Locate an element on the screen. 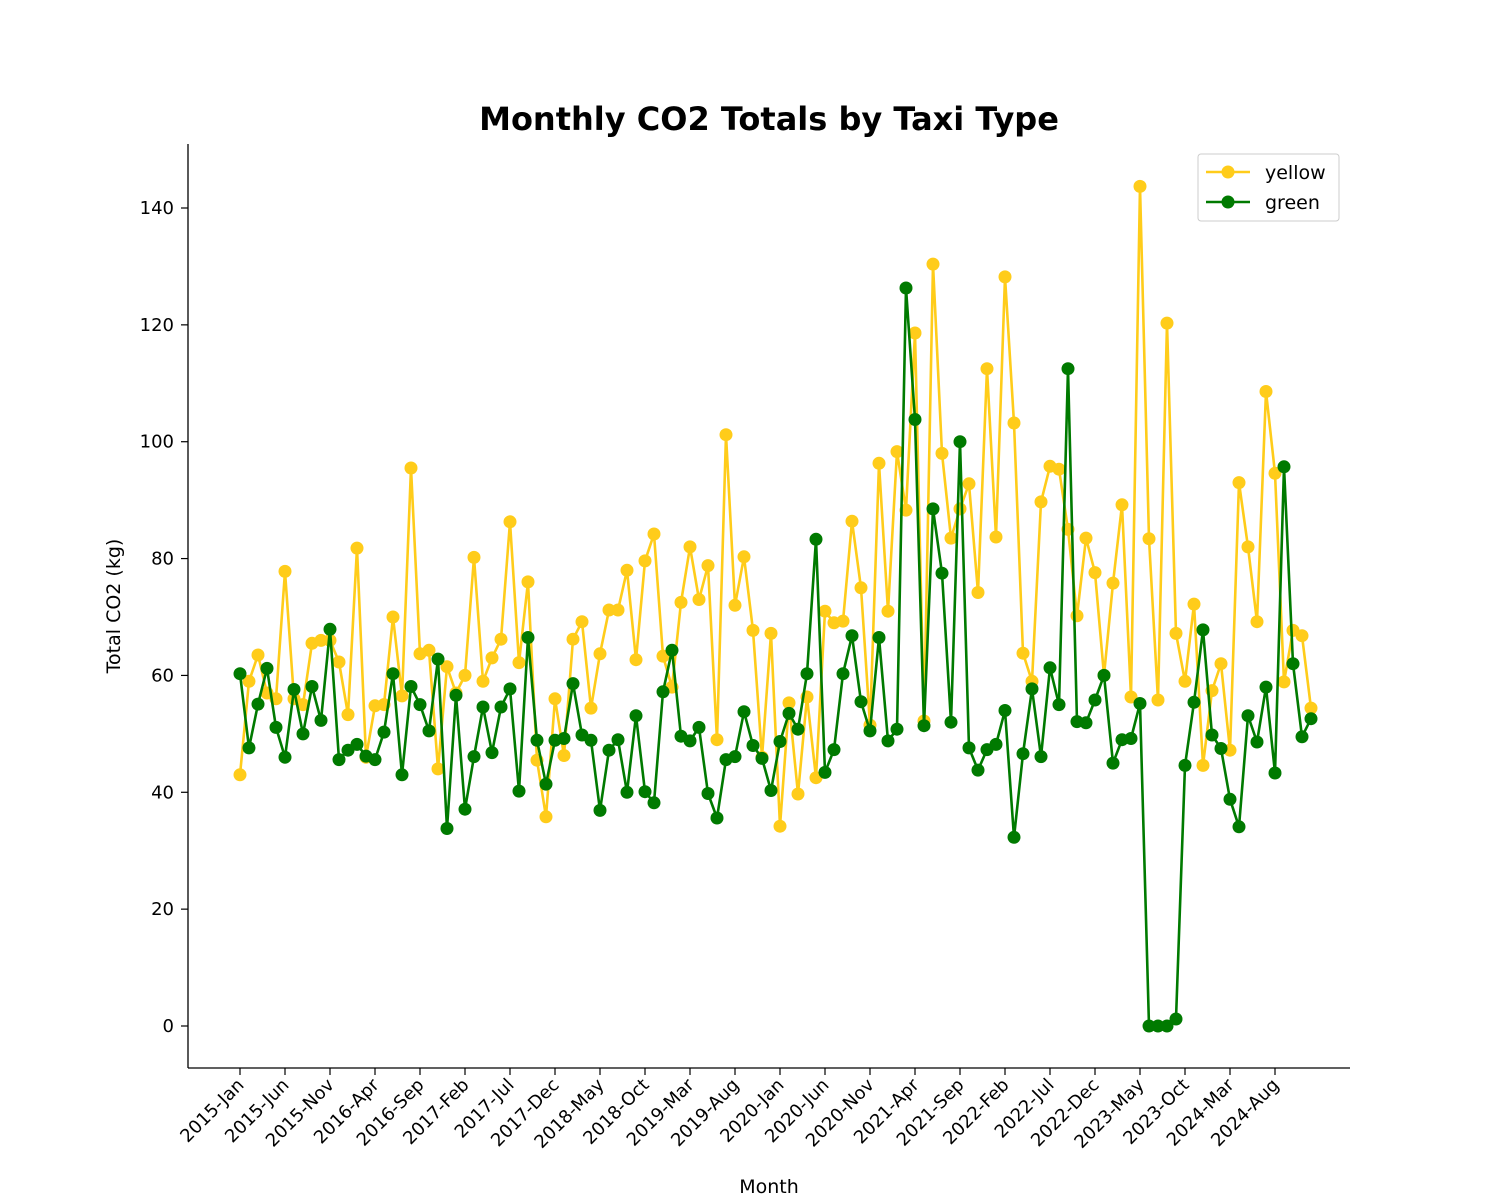 This screenshot has width=1500, height=1200. legend-marker-green is located at coordinates (1228, 202).